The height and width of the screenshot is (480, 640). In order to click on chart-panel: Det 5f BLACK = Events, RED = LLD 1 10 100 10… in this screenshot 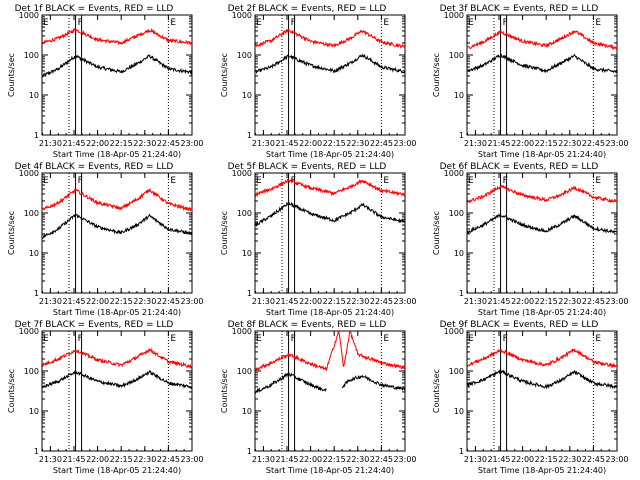, I will do `click(318, 239)`.